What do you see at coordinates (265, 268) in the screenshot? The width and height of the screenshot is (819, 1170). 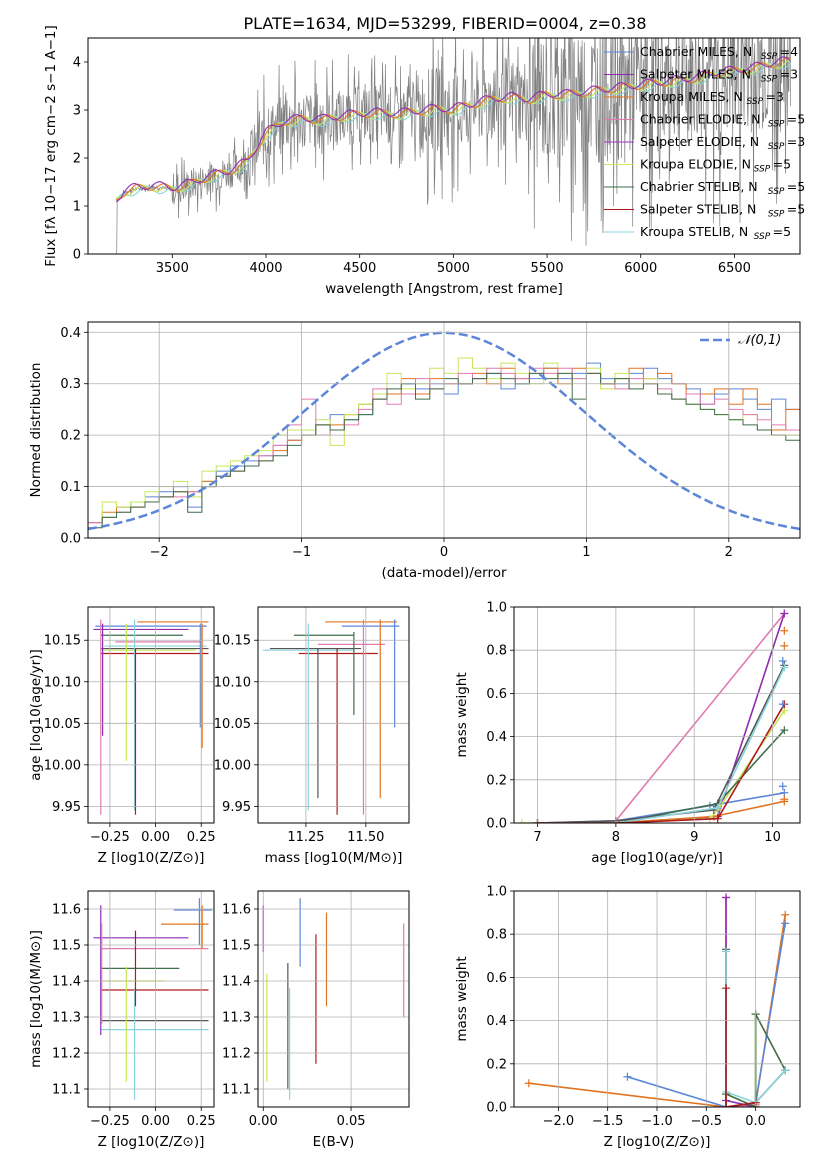 I see `x-tick-label: 4000` at bounding box center [265, 268].